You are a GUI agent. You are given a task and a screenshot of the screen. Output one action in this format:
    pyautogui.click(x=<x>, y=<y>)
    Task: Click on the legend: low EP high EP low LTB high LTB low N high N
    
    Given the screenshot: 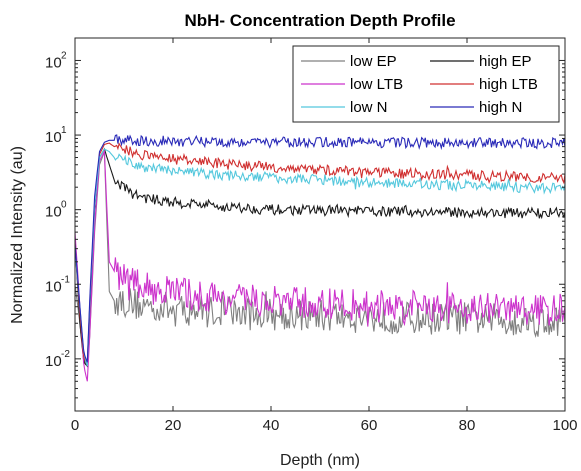 What is the action you would take?
    pyautogui.click(x=426, y=84)
    